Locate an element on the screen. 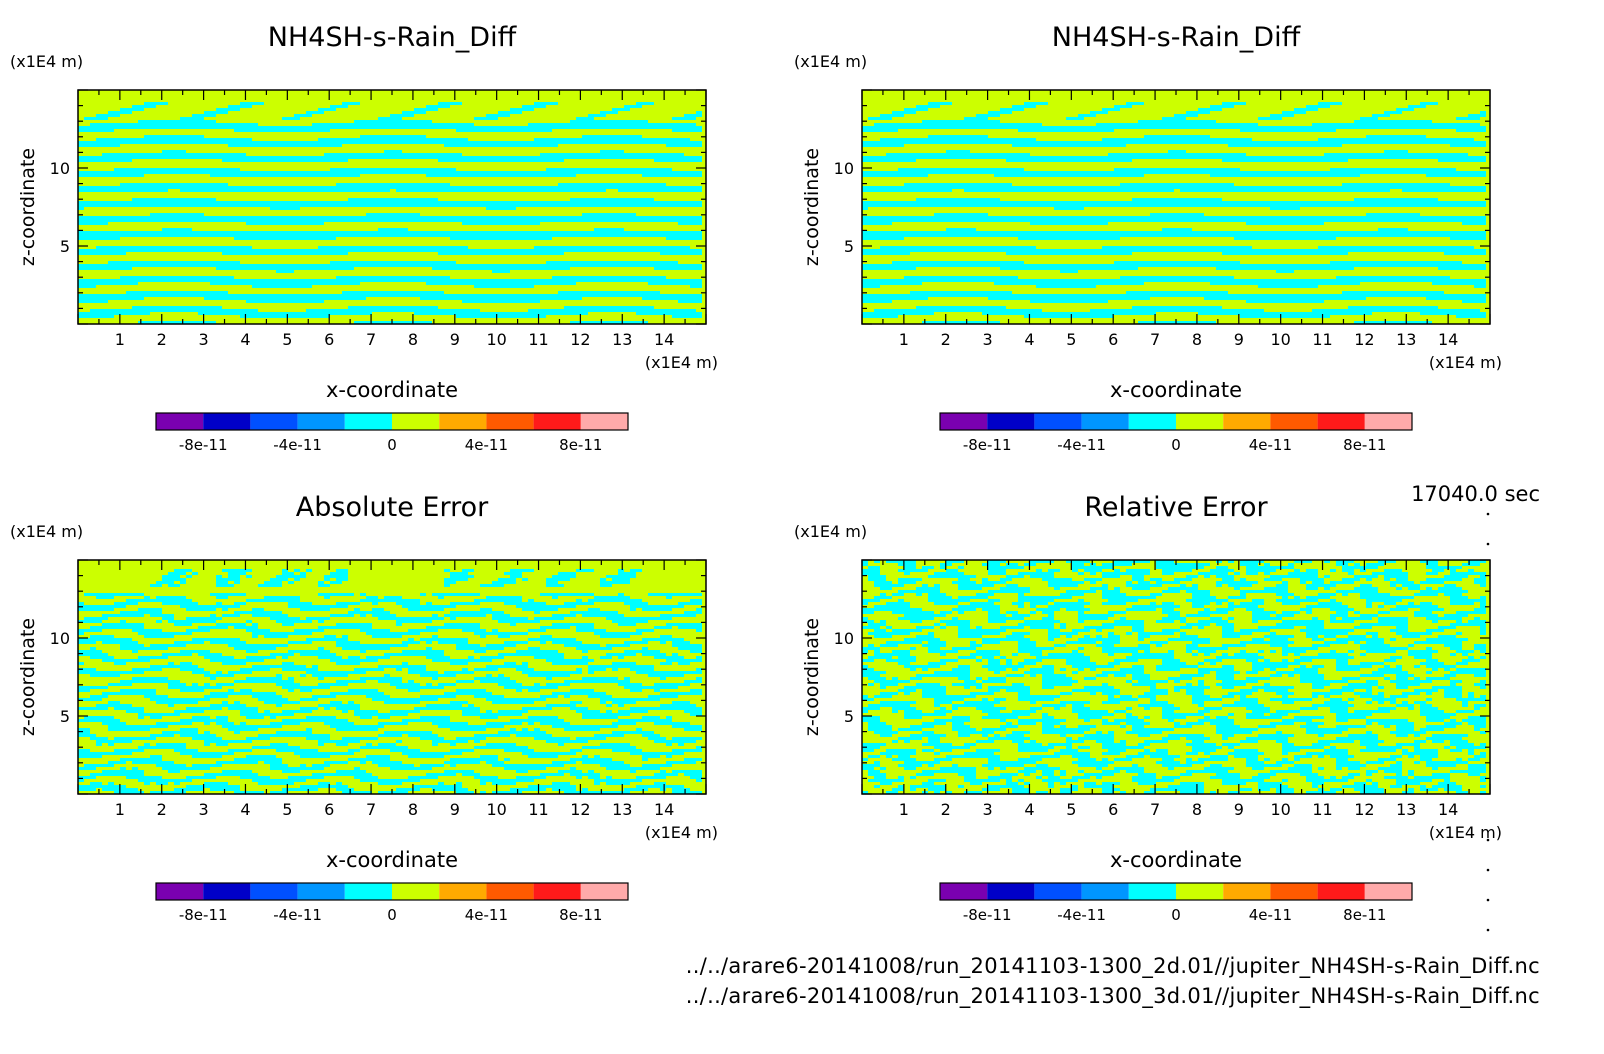 This screenshot has width=1604, height=1054. chart-title: NH4SH-s-Rain_Diff is located at coordinates (1177, 37).